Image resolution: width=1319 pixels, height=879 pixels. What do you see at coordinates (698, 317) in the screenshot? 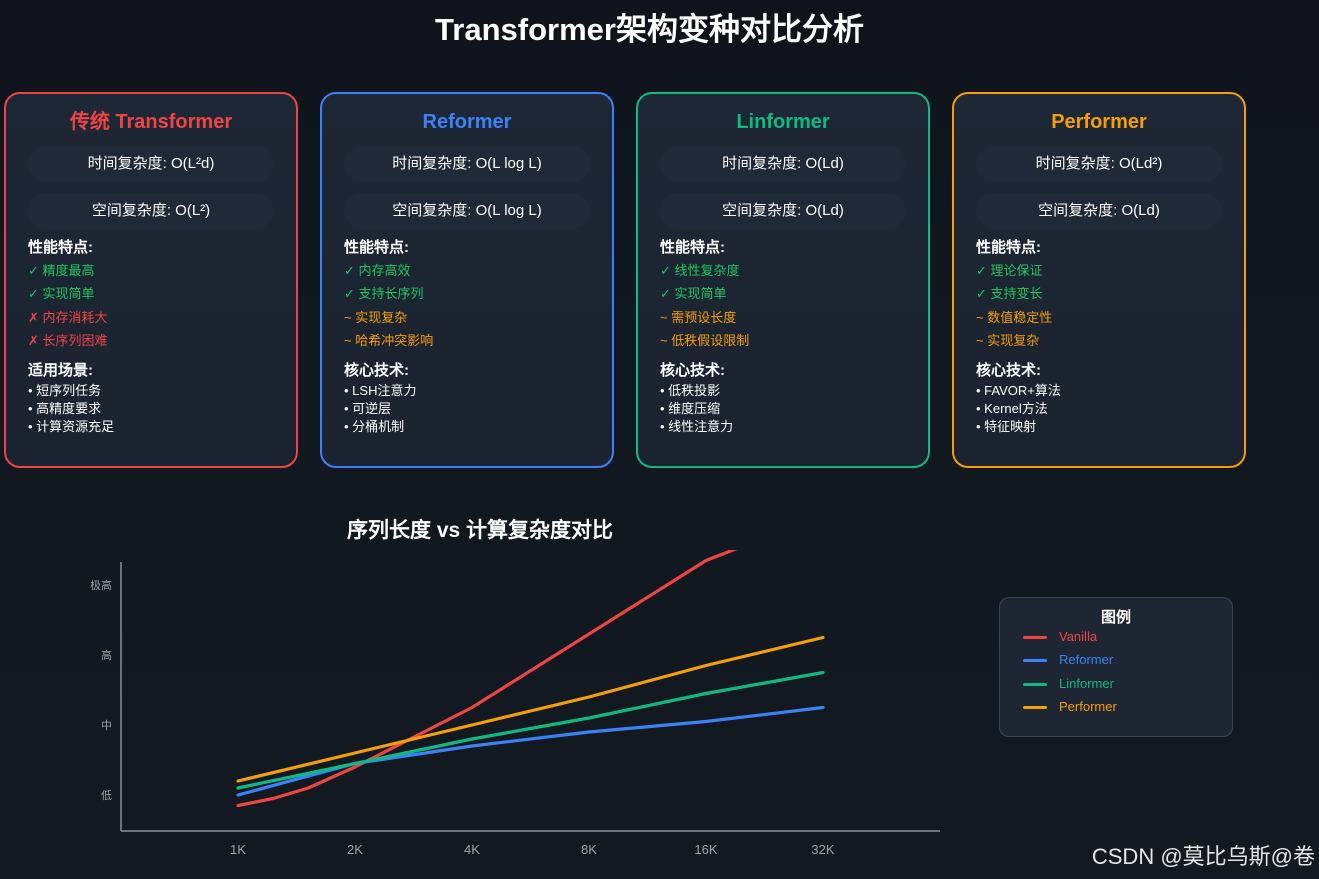
I see `feature-item: ~ 需预设长度` at bounding box center [698, 317].